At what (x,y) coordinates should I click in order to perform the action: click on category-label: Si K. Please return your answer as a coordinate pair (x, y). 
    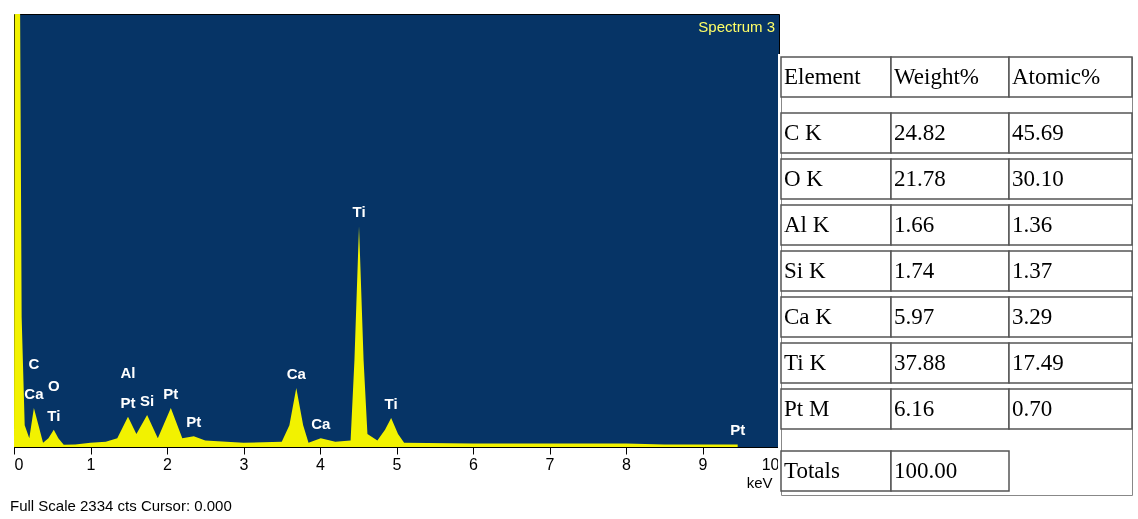
    Looking at the image, I should click on (805, 270).